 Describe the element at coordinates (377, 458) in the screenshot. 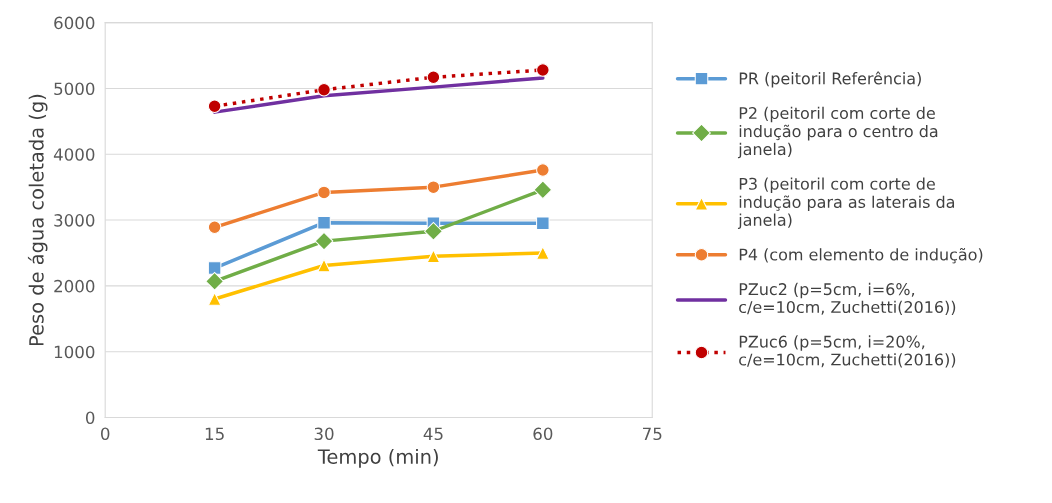

I see `x-axis-title: Tempo (min)` at that location.